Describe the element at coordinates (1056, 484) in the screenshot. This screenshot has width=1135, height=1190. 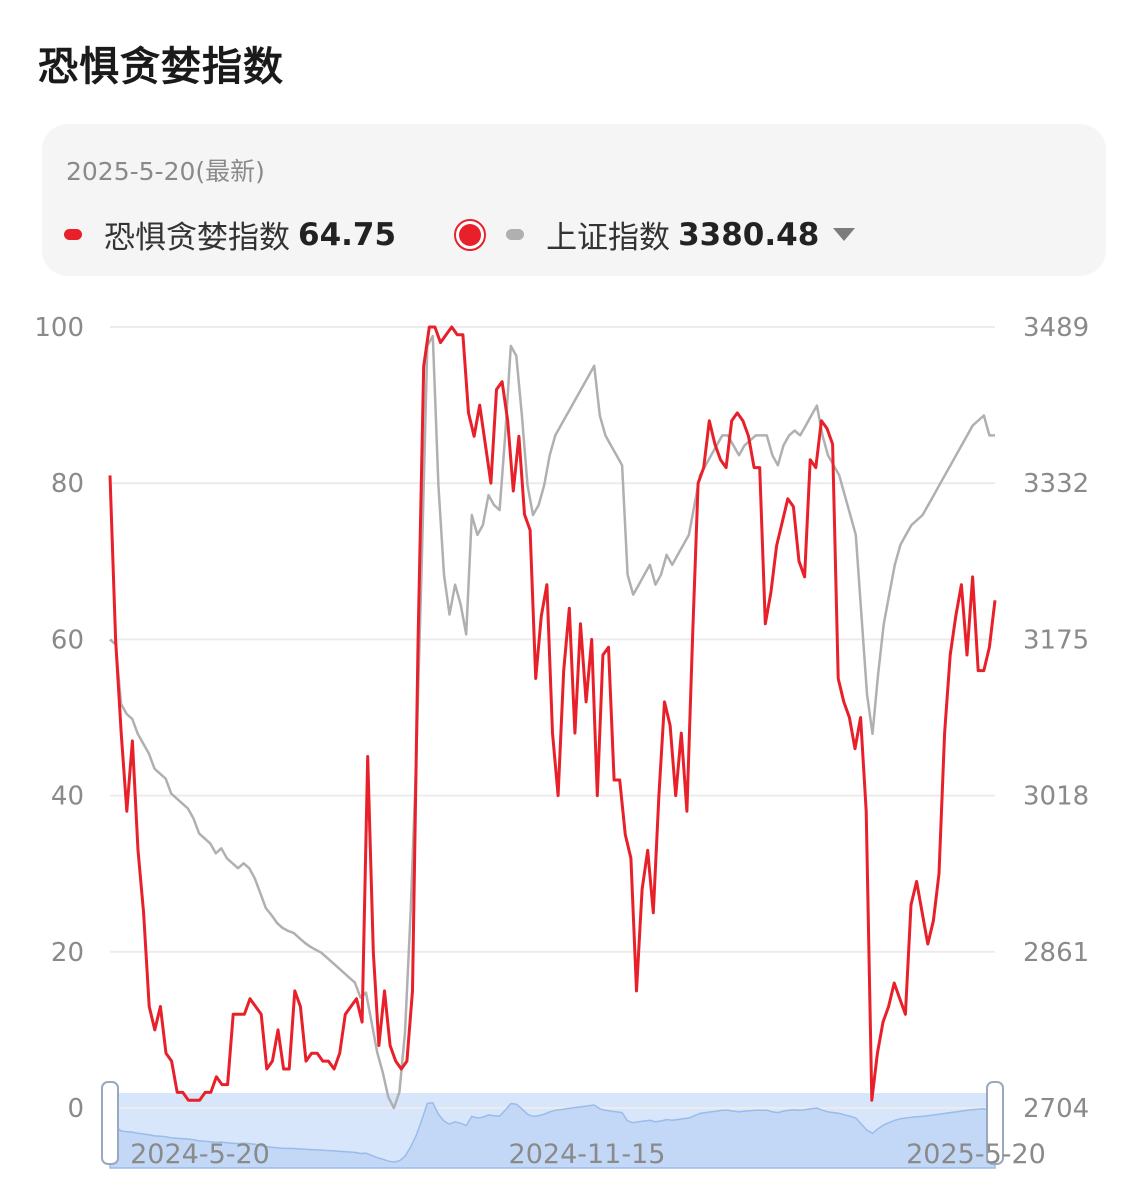
I see `right-axis-tick-label: 3332` at that location.